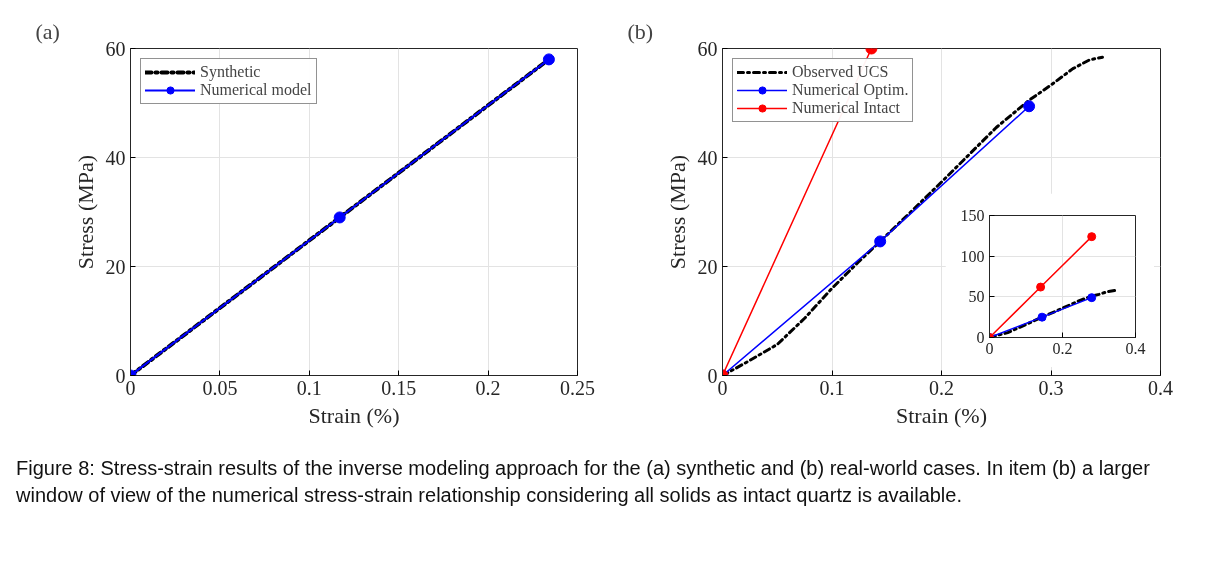 This screenshot has width=1208, height=572. What do you see at coordinates (47, 31) in the screenshot?
I see `chart-title: (a)` at bounding box center [47, 31].